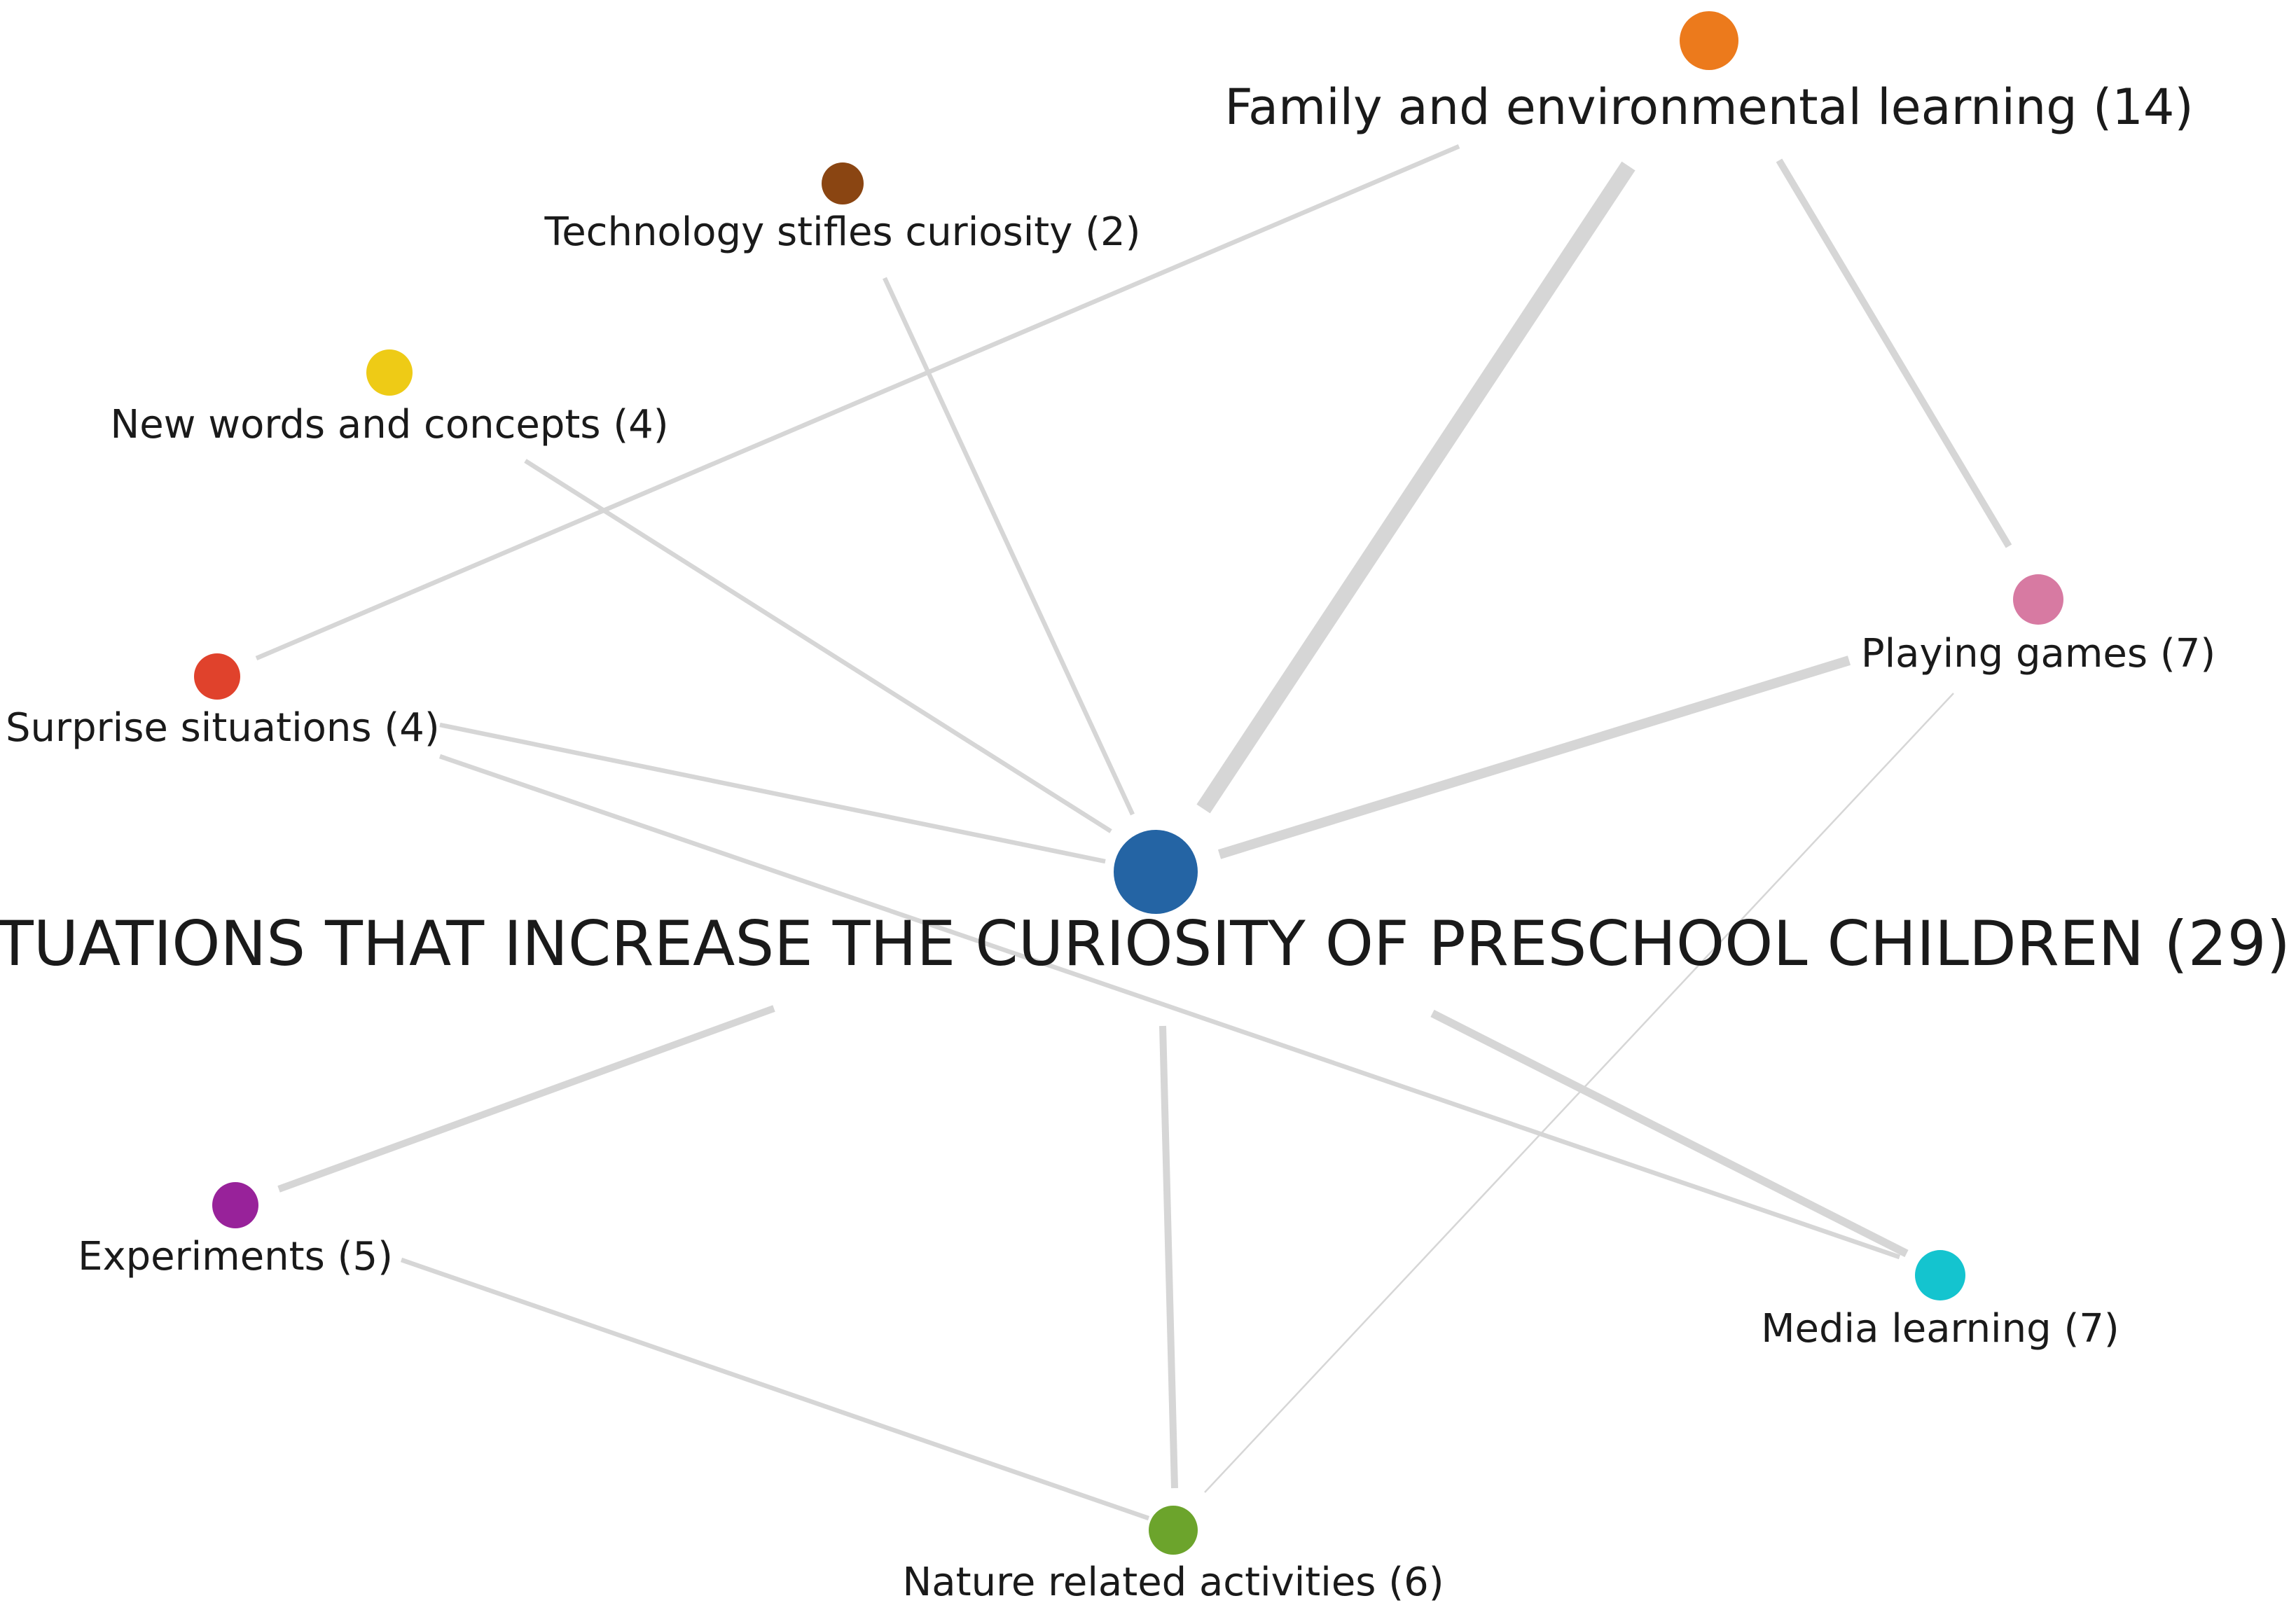 The height and width of the screenshot is (1617, 2296). Describe the element at coordinates (773, 793) in the screenshot. I see `edge-center-surprise` at that location.